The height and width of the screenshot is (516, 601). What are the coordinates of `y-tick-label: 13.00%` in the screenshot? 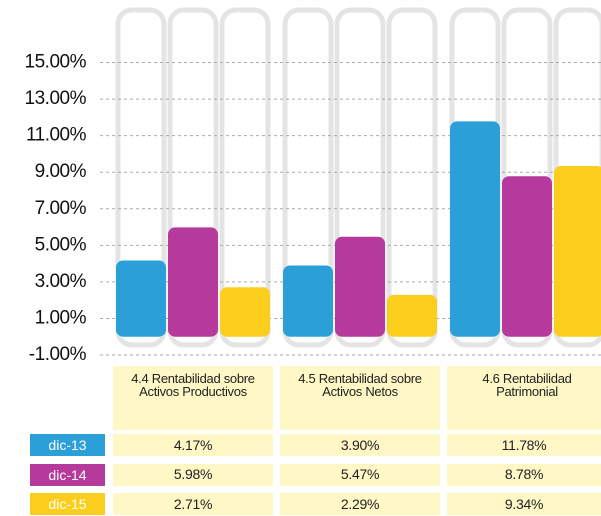 It's located at (56, 98).